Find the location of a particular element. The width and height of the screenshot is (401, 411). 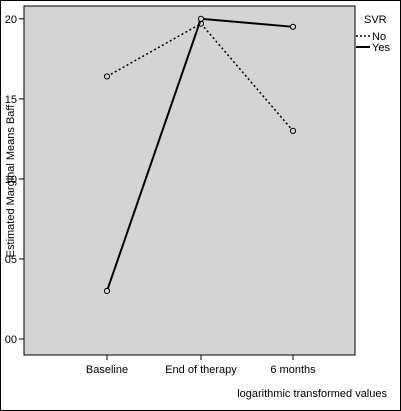

y-tick-label: 05 is located at coordinates (11, 260).